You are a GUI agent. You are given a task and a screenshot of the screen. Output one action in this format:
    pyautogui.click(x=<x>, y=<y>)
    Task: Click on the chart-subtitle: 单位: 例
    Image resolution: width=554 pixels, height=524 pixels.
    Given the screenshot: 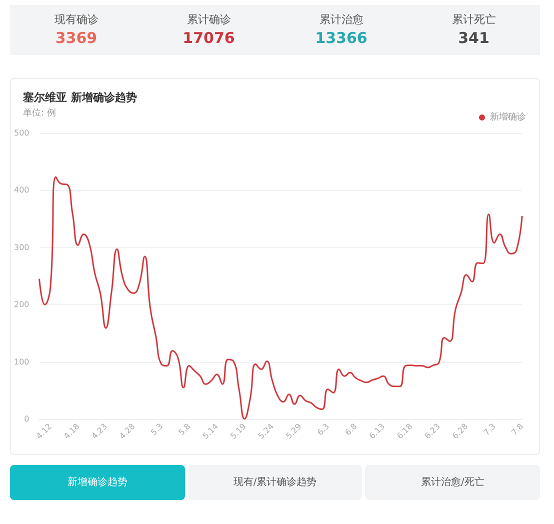 What is the action you would take?
    pyautogui.click(x=39, y=113)
    